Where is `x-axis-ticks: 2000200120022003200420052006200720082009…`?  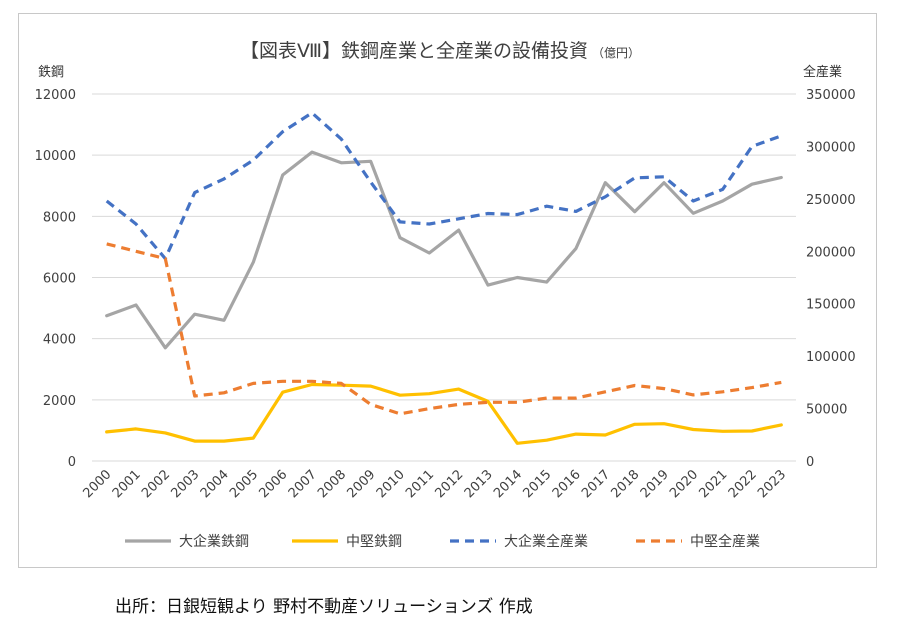
x-axis-ticks: 2000200120022003200420052006200720082009… is located at coordinates (434, 484).